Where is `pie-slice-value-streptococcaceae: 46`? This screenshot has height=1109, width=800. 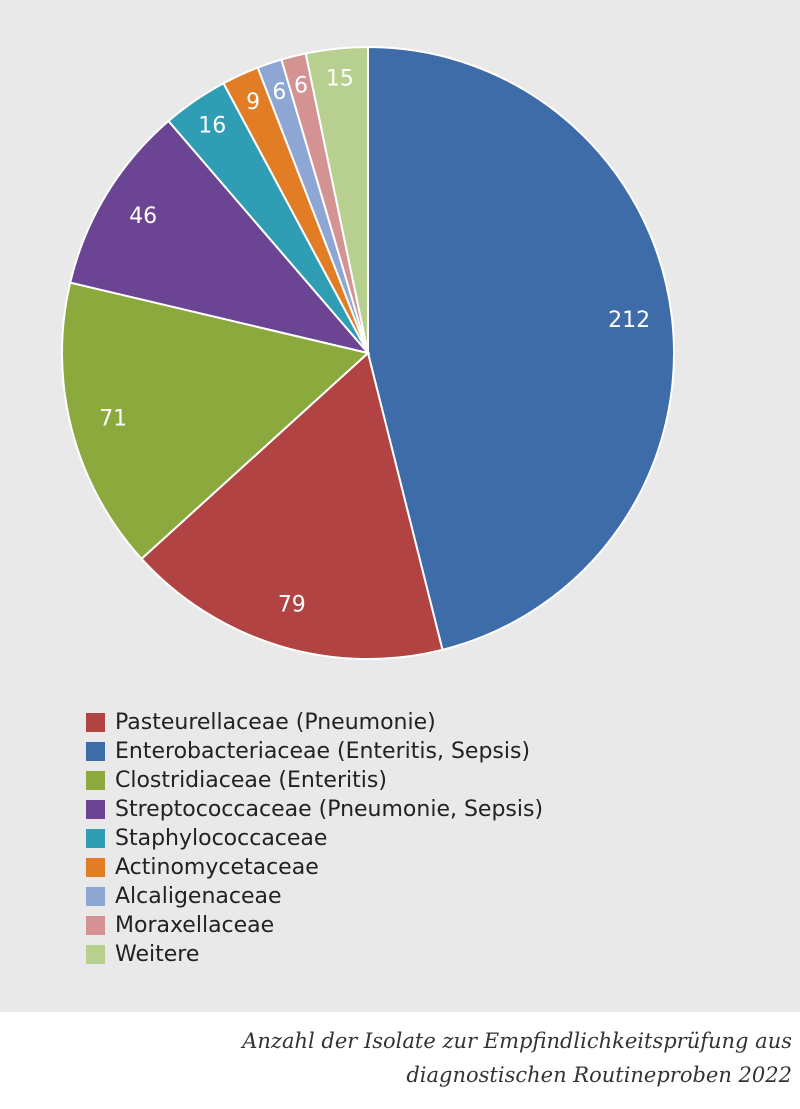
pie-slice-value-streptococcaceae: 46 is located at coordinates (143, 216).